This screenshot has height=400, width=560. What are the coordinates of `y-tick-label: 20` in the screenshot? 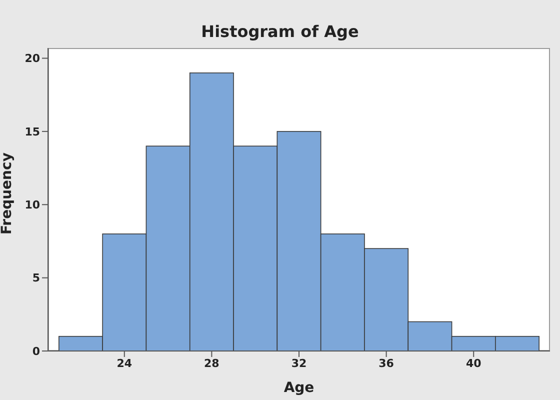 It's located at (32, 59).